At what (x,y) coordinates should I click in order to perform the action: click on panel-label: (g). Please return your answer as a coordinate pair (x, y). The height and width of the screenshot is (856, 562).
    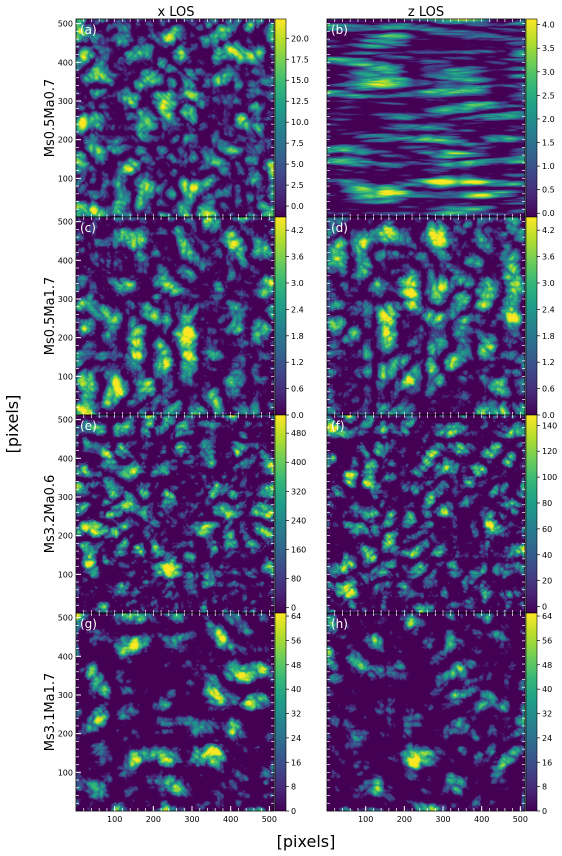
    Looking at the image, I should click on (88, 624).